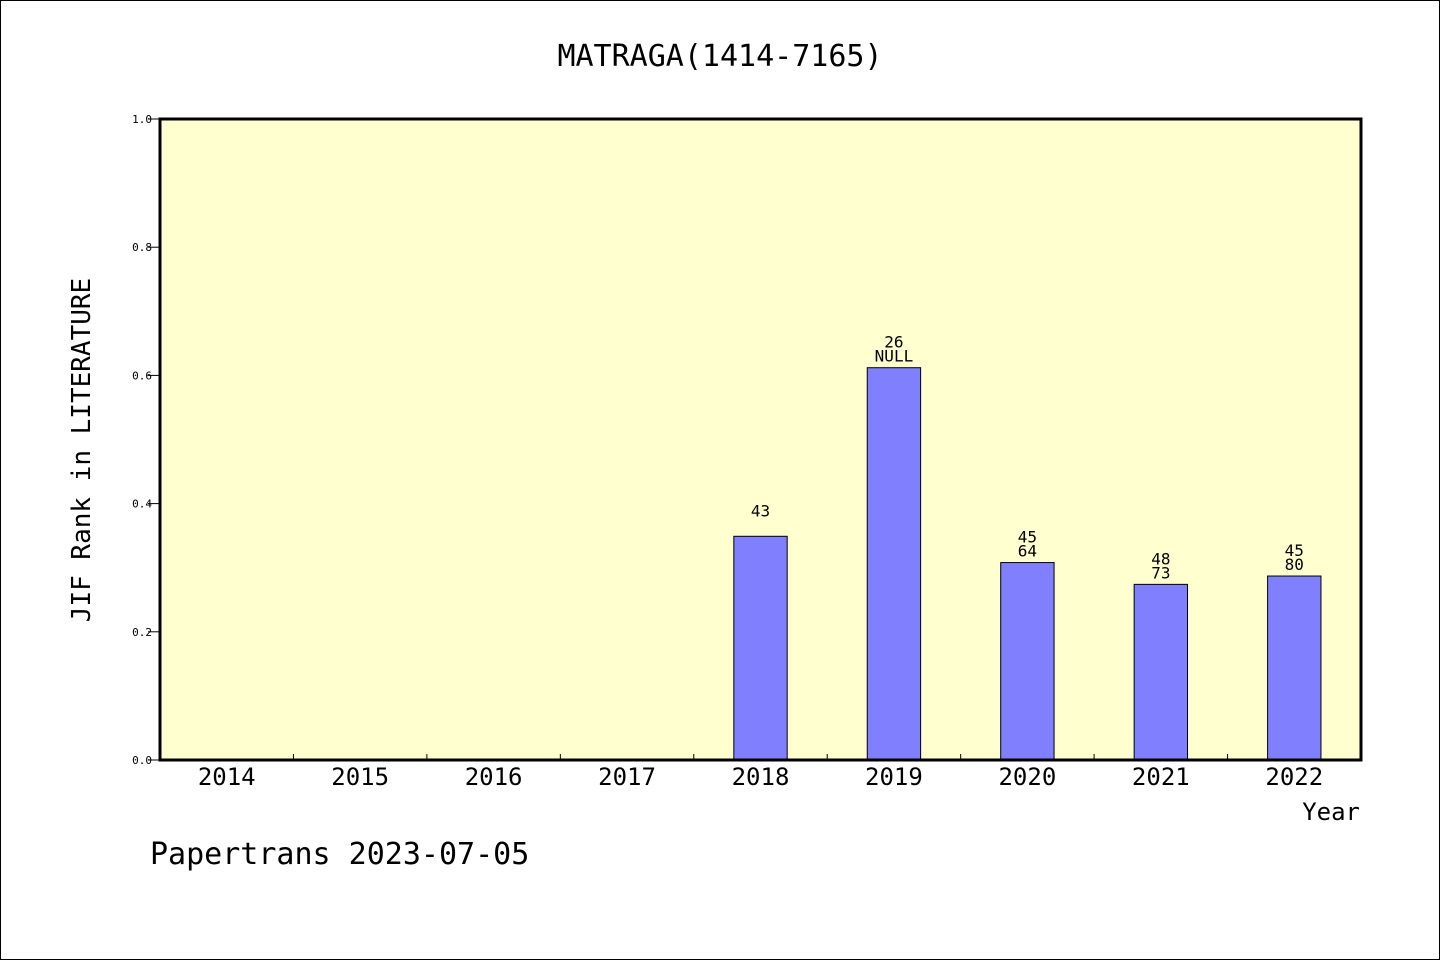  What do you see at coordinates (1160, 558) in the screenshot?
I see `bar-label-upper: 48` at bounding box center [1160, 558].